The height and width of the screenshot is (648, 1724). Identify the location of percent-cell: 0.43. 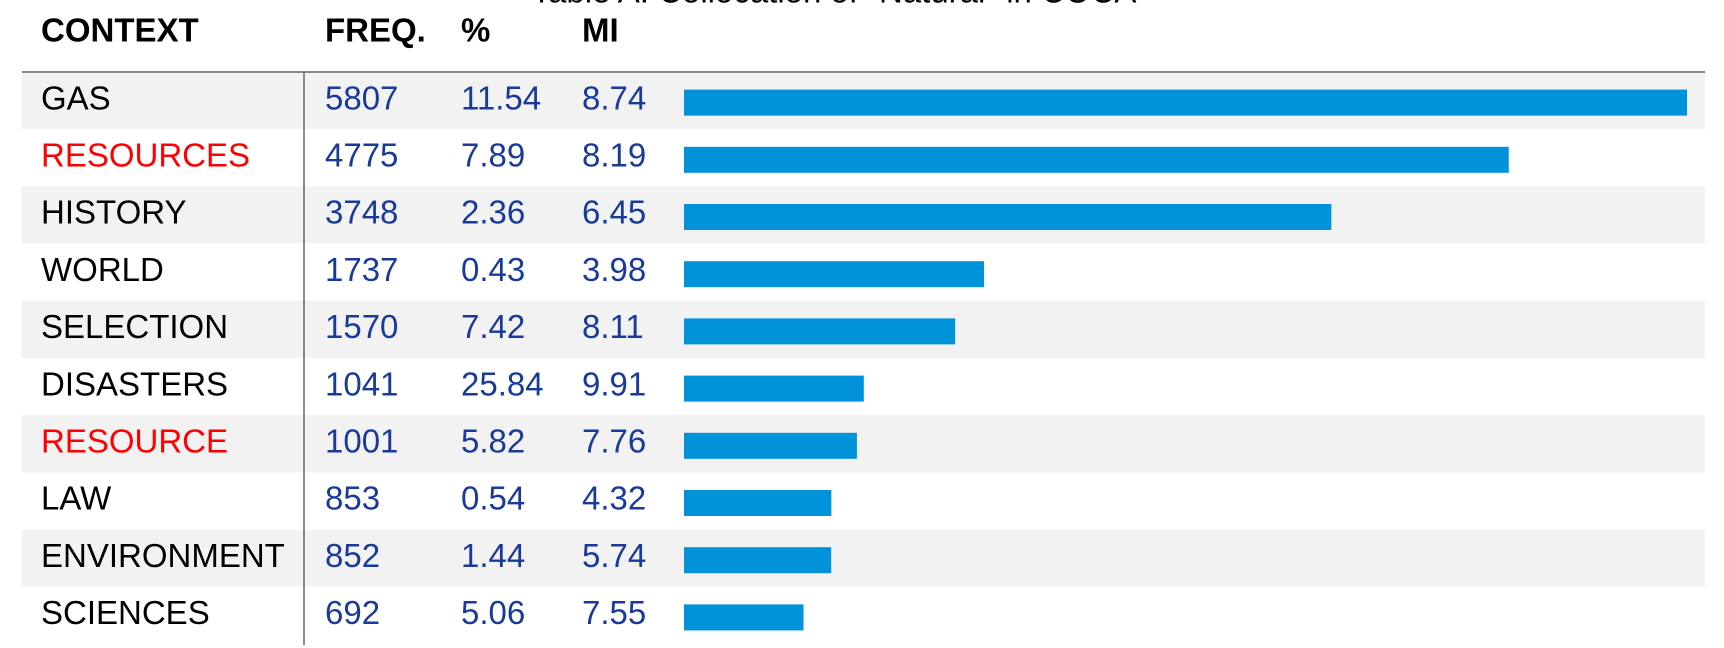
(493, 269).